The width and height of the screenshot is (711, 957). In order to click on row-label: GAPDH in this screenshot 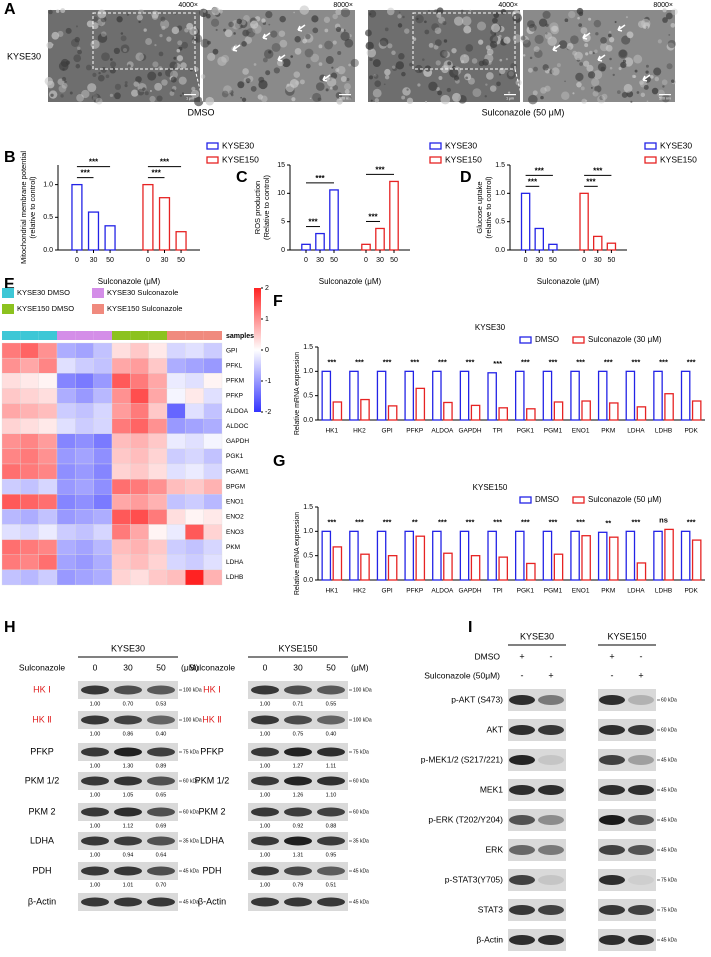, I will do `click(237, 441)`.